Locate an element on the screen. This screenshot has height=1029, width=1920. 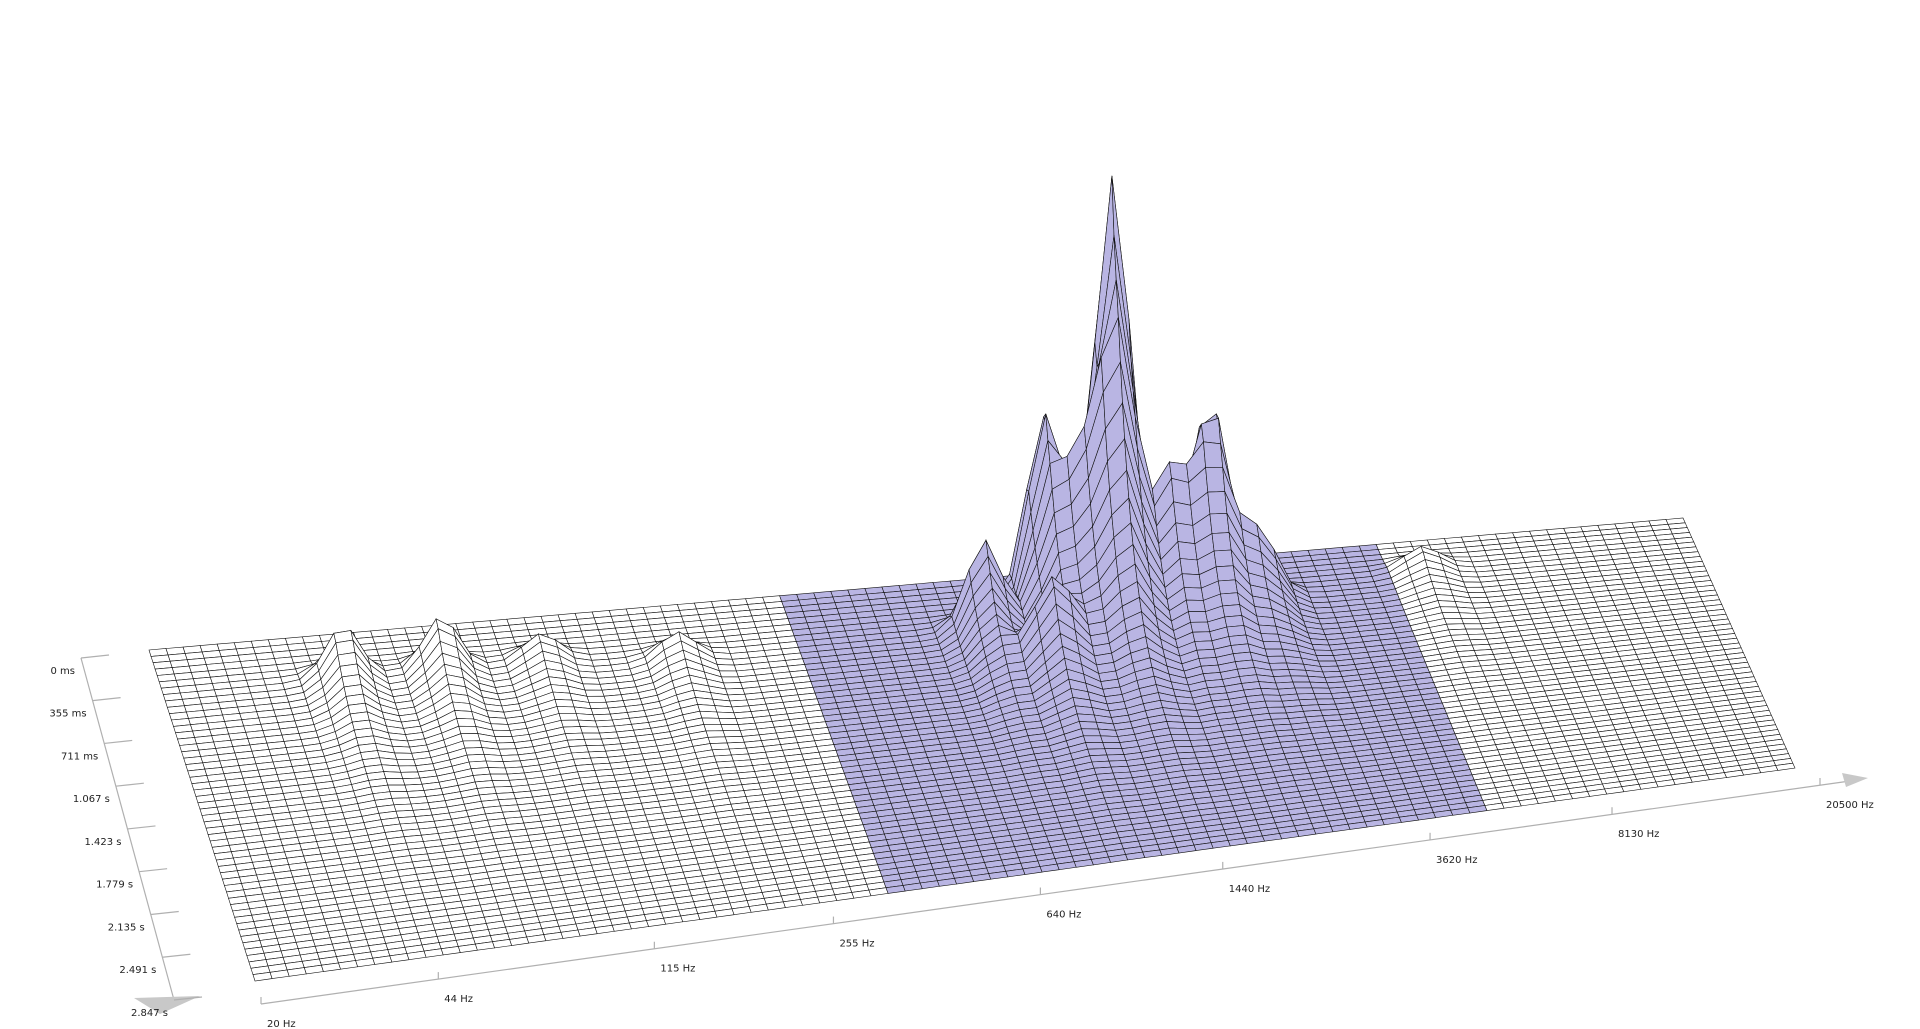
x-tick-label: 3620 Hz is located at coordinates (1456, 860).